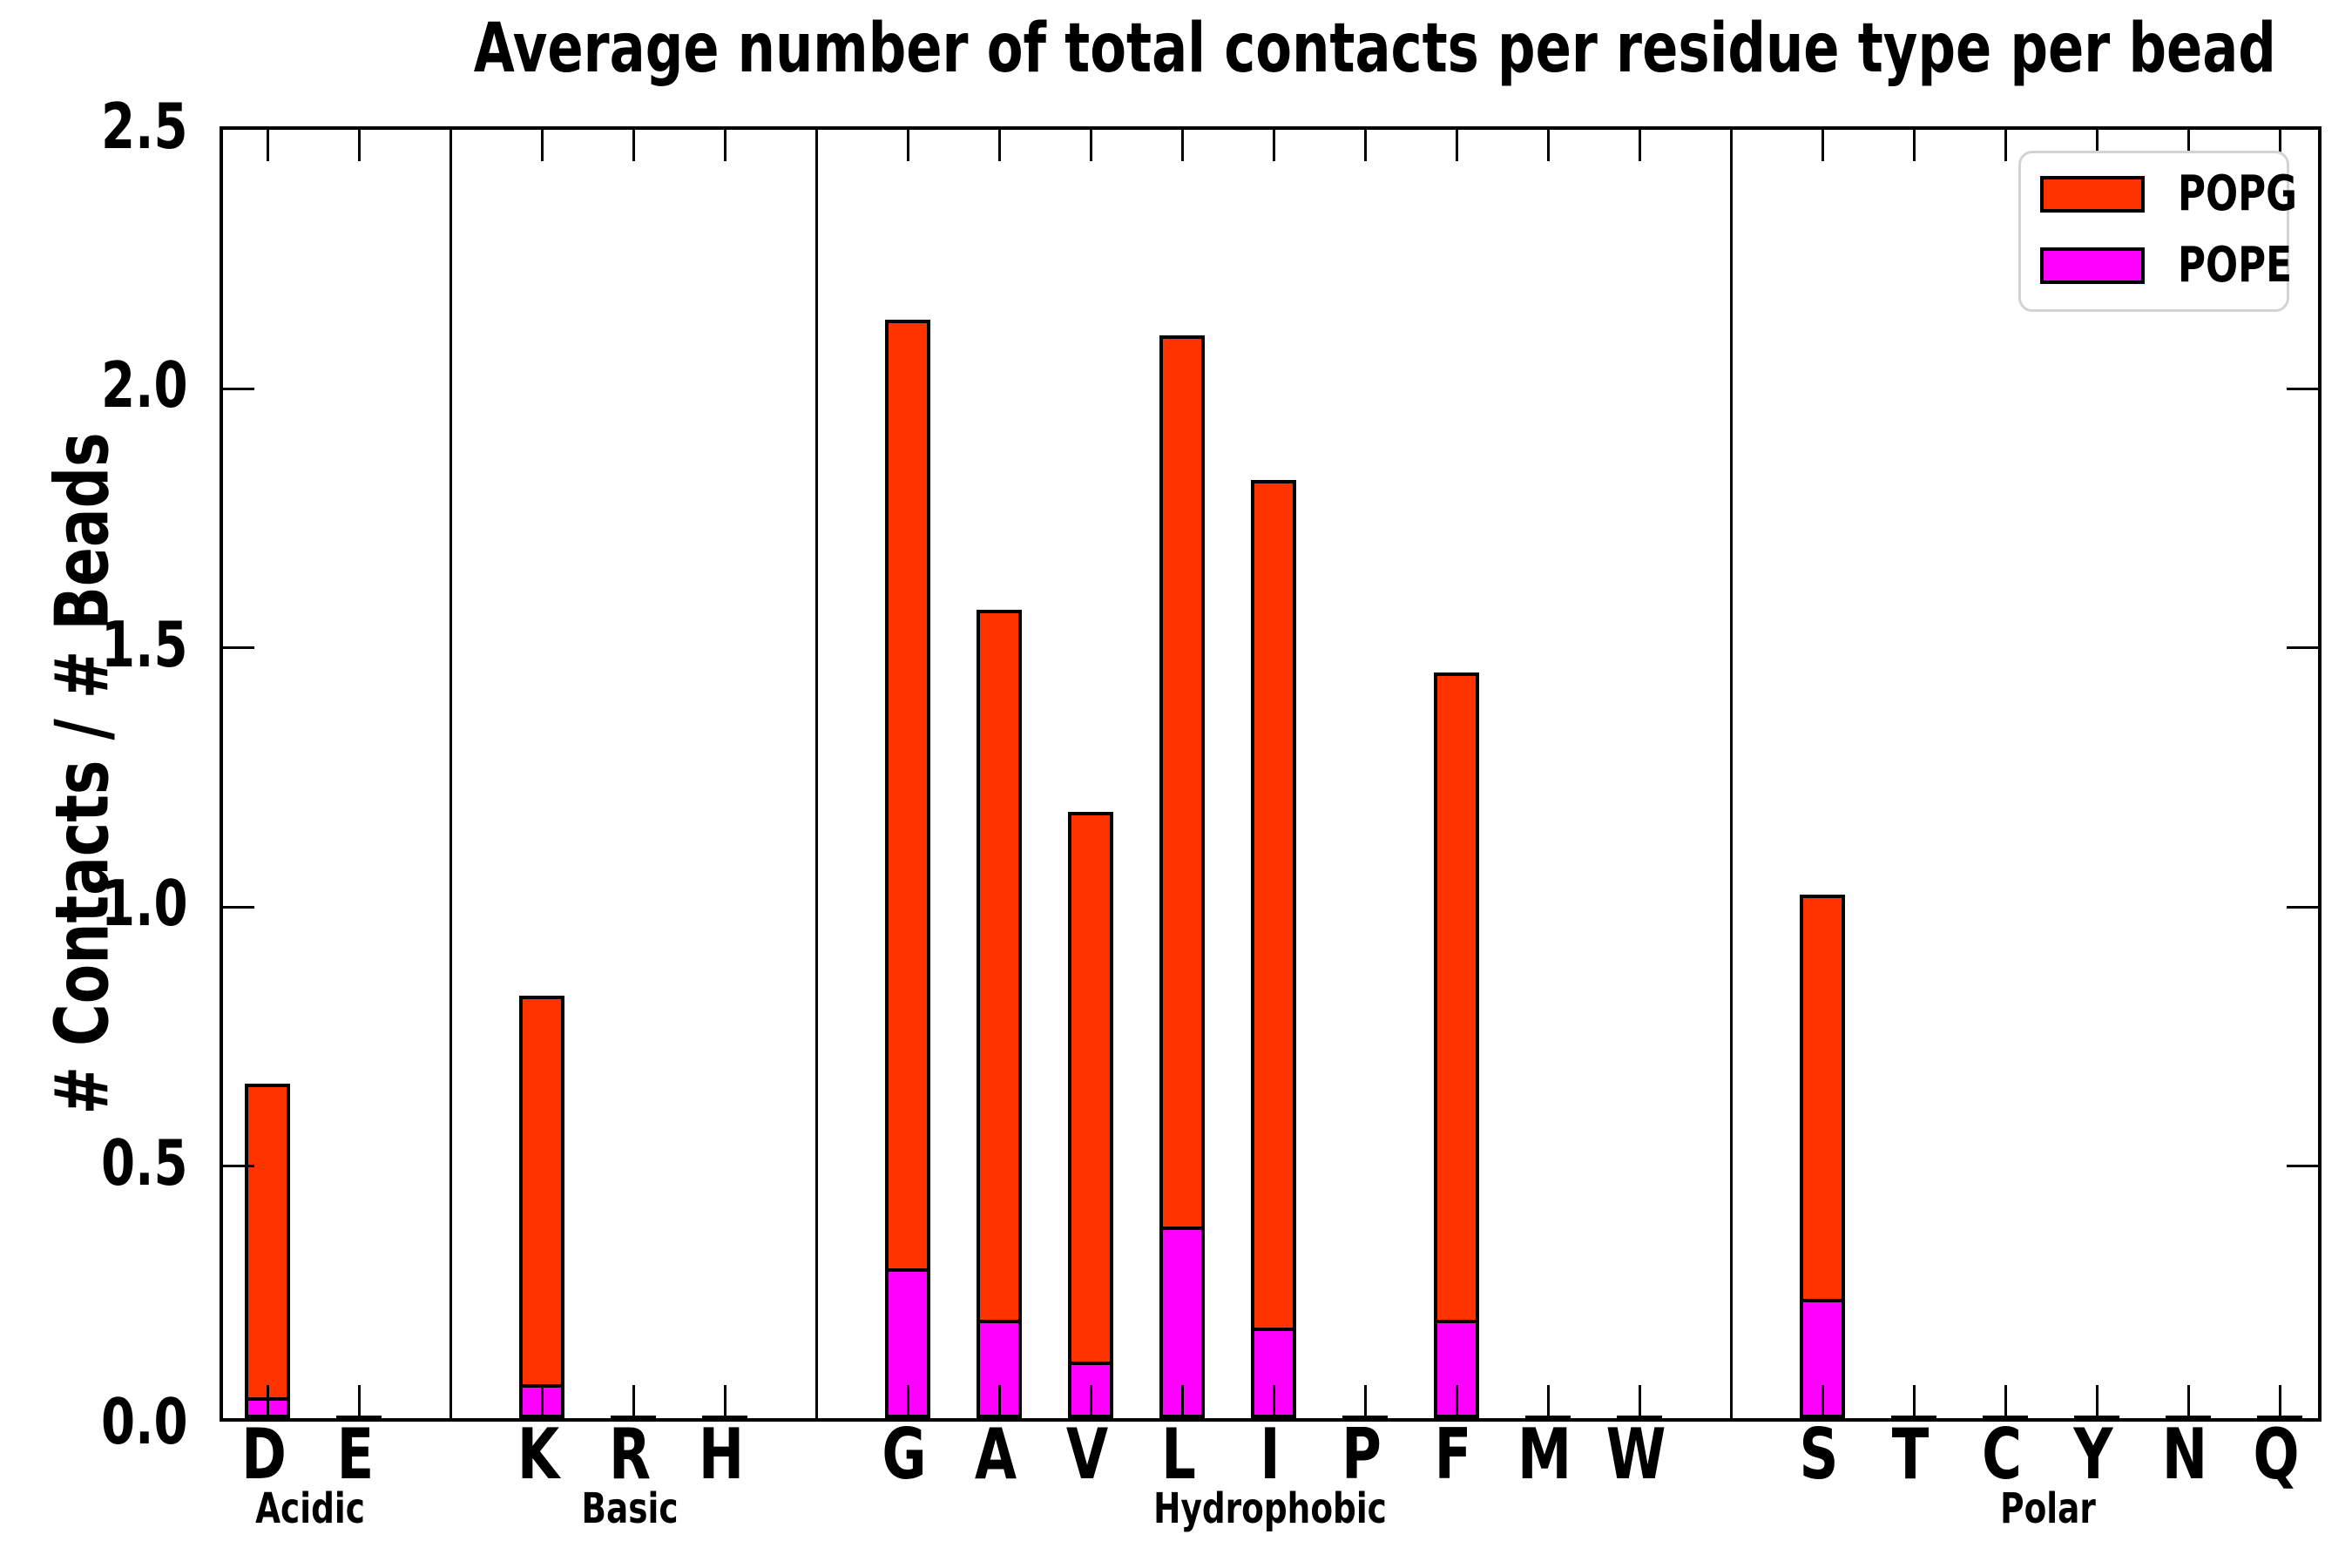 This screenshot has width=2352, height=1568. I want to click on x-tick-label-D: D, so click(264, 1455).